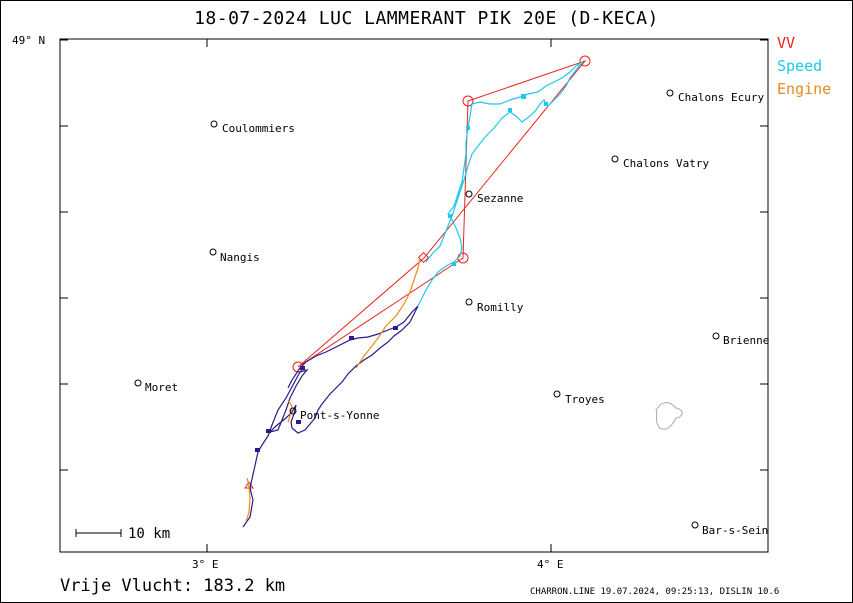 This screenshot has width=853, height=603. What do you see at coordinates (326, 389) in the screenshot?
I see `low-speed-markers` at bounding box center [326, 389].